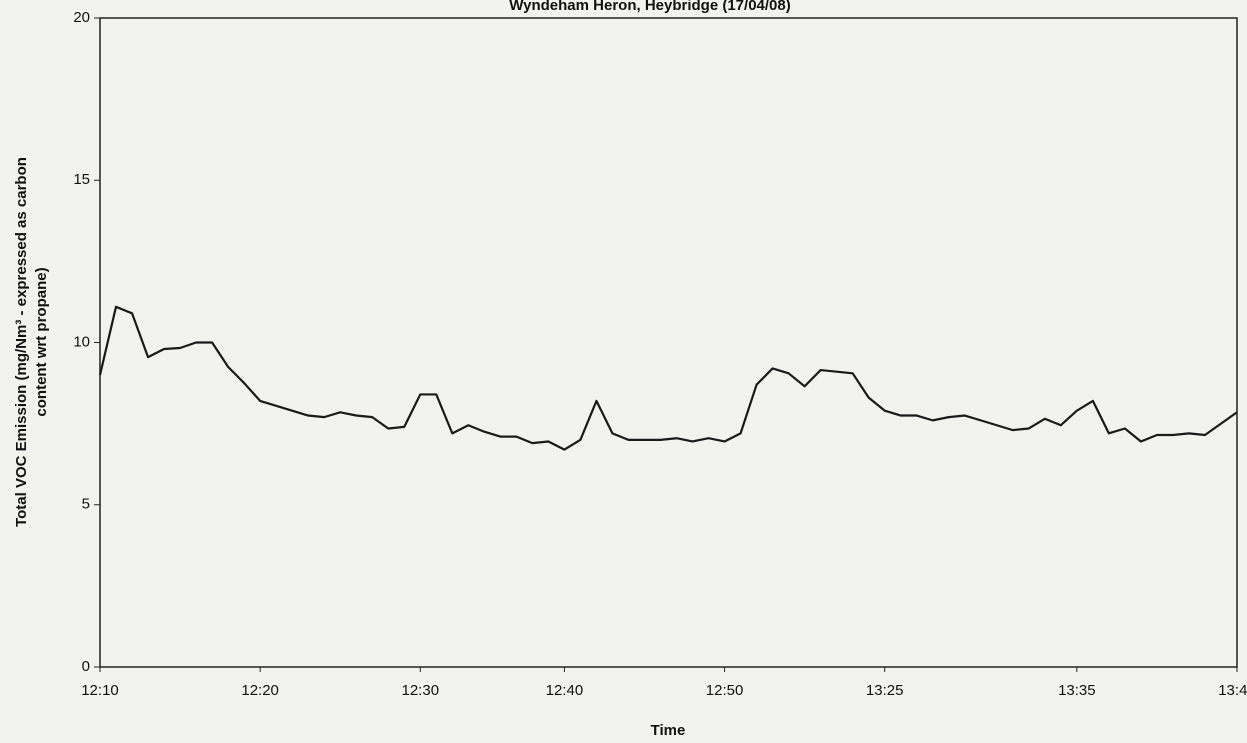 This screenshot has height=743, width=1247. I want to click on x-tick-label: 12:40, so click(565, 690).